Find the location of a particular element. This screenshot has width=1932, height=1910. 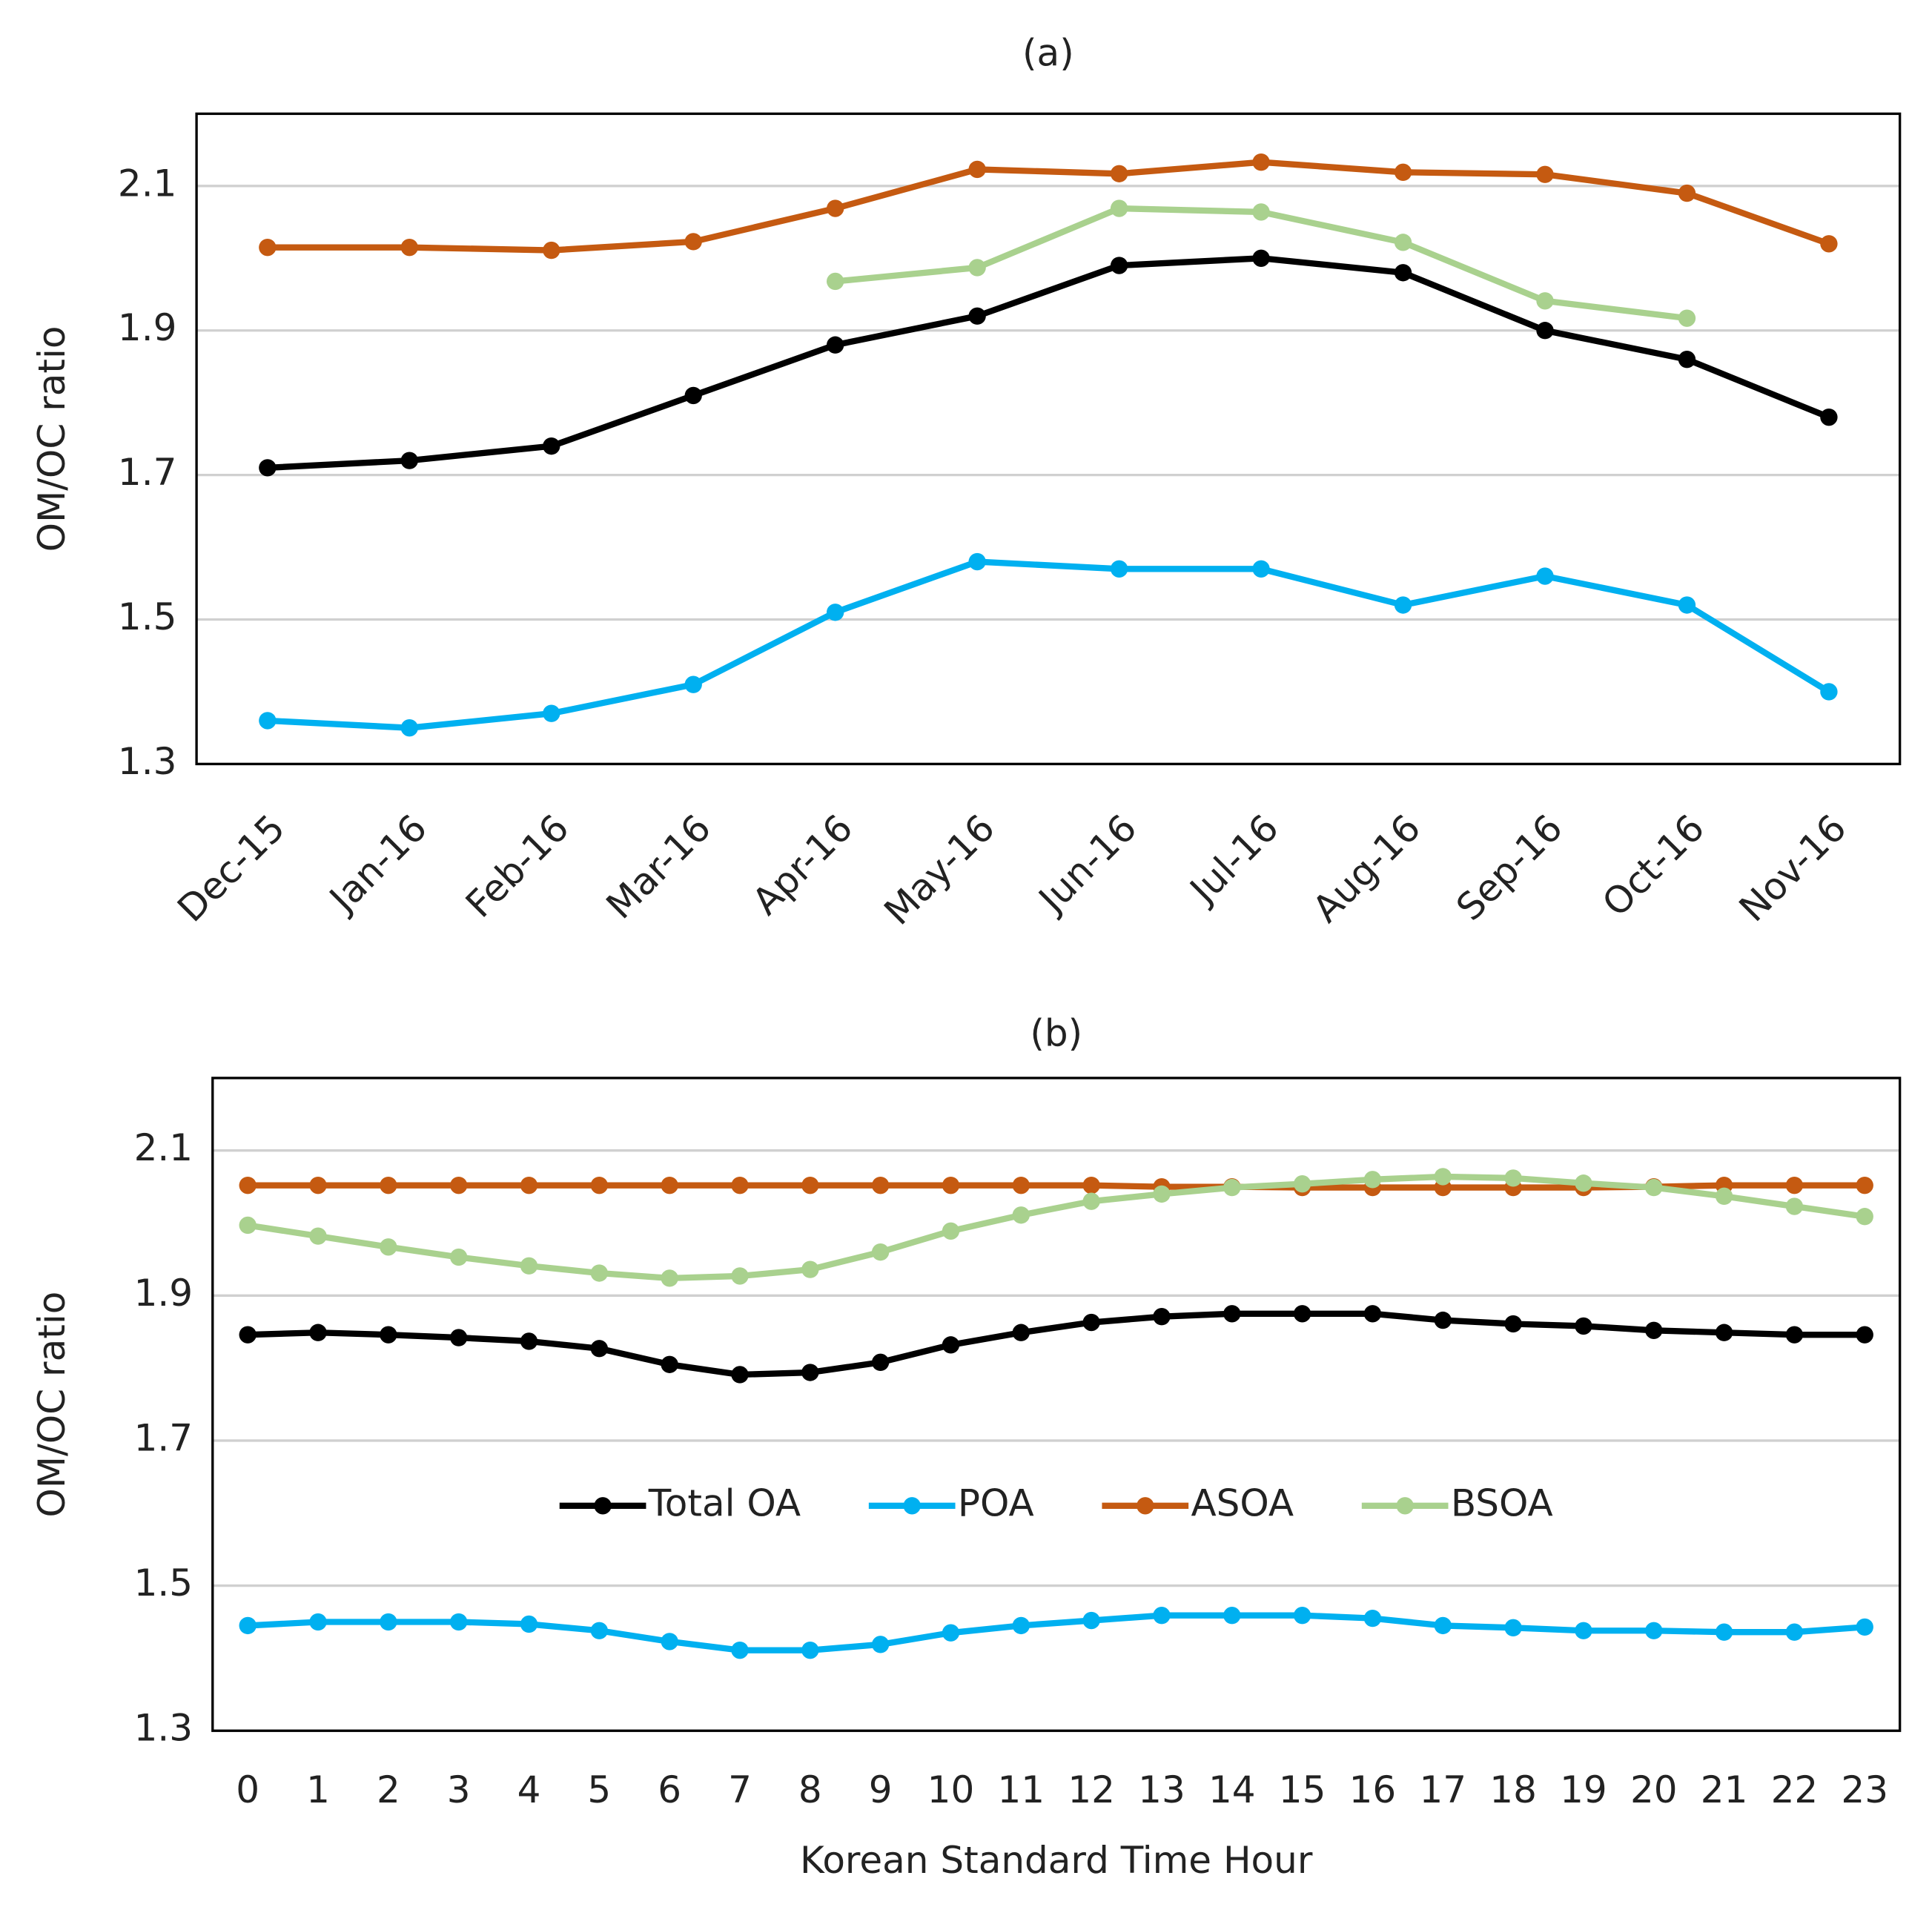

x-tick-label: Mar-16 is located at coordinates (658, 867).